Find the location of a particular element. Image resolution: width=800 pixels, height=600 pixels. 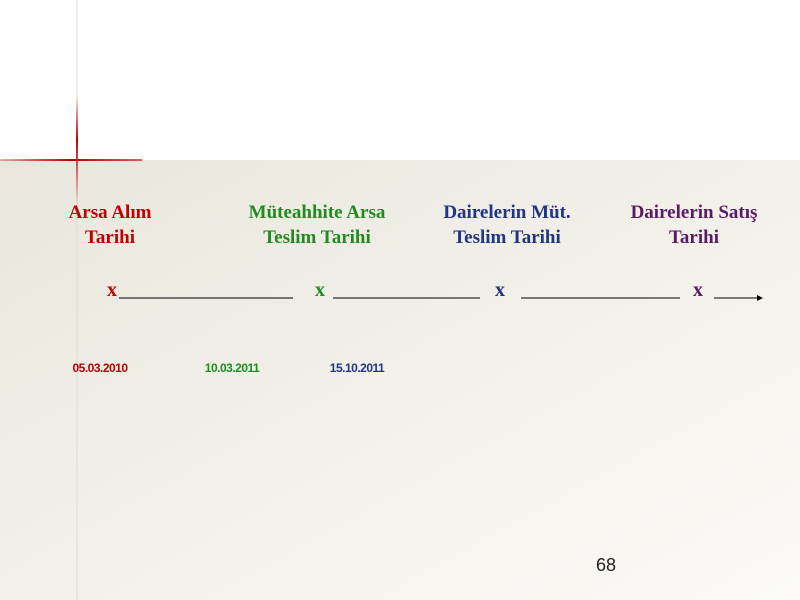

event-date: 15.10.2011 is located at coordinates (357, 368).